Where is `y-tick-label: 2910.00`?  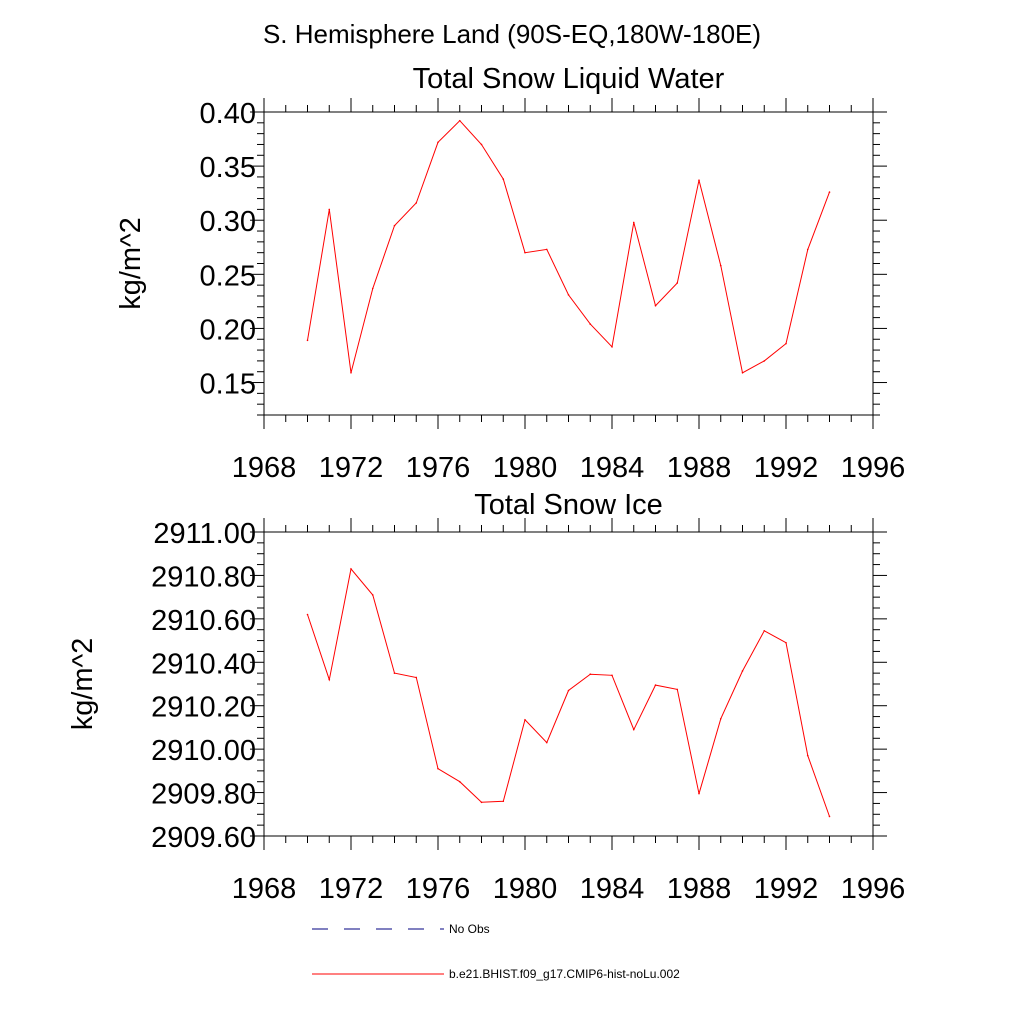 y-tick-label: 2910.00 is located at coordinates (203, 751).